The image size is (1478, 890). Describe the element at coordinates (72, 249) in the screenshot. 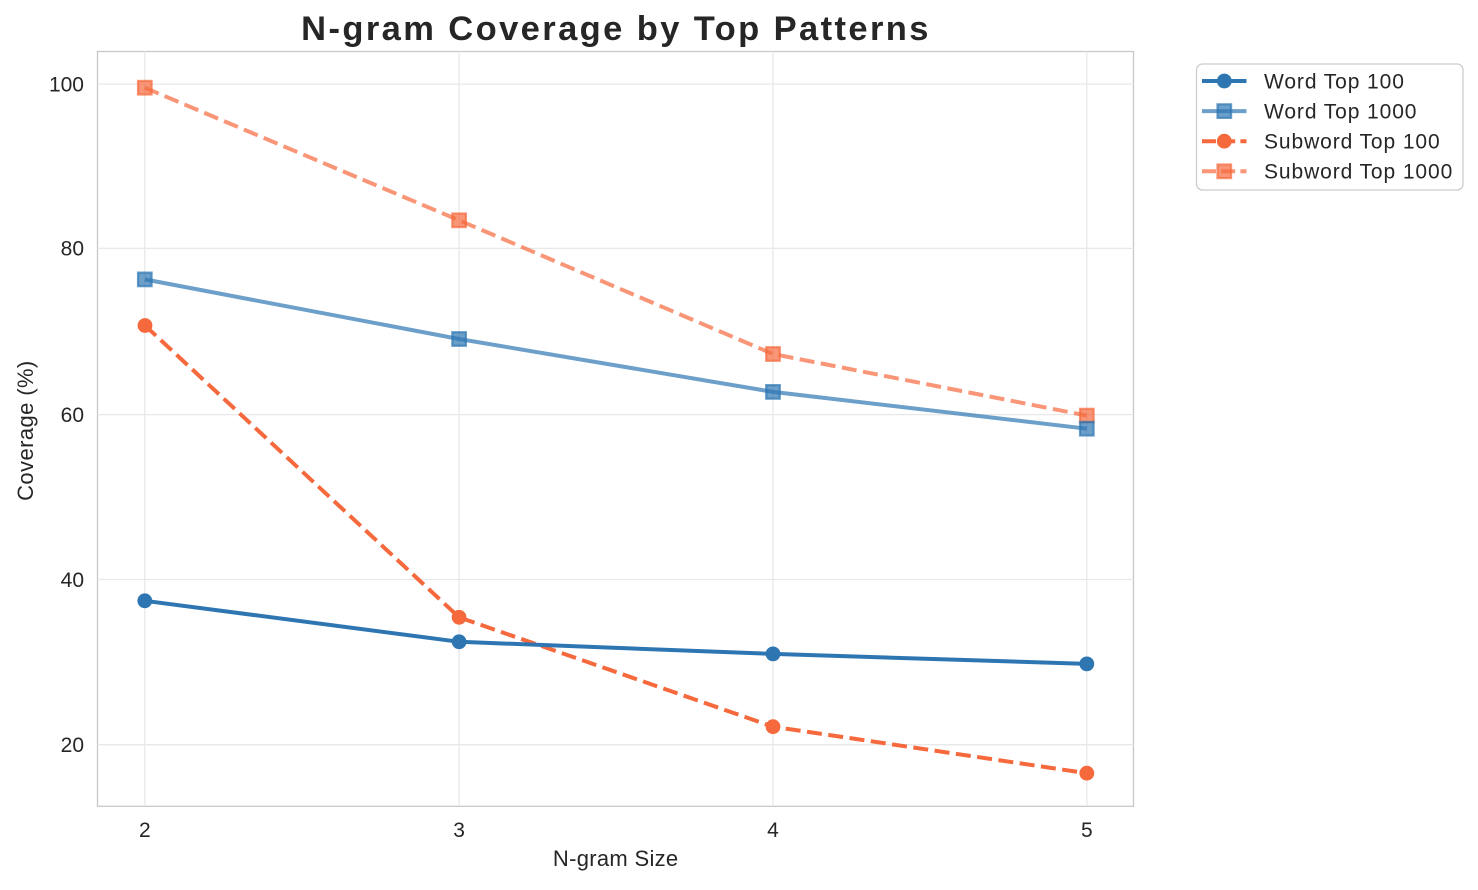

I see `svg-text: 80` at that location.